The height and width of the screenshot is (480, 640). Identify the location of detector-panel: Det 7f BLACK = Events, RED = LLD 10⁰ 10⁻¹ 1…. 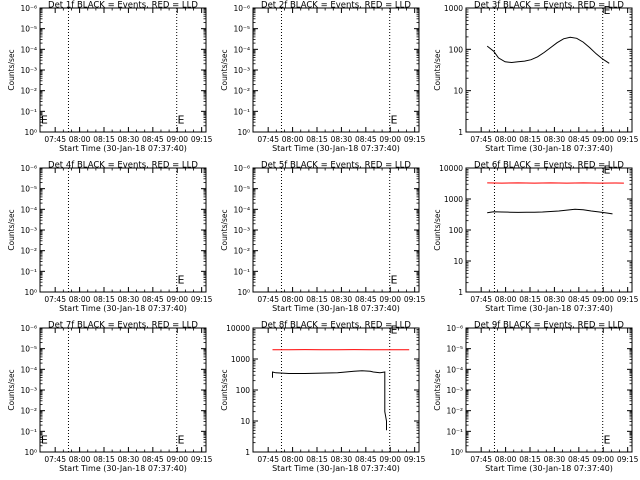
(110, 397).